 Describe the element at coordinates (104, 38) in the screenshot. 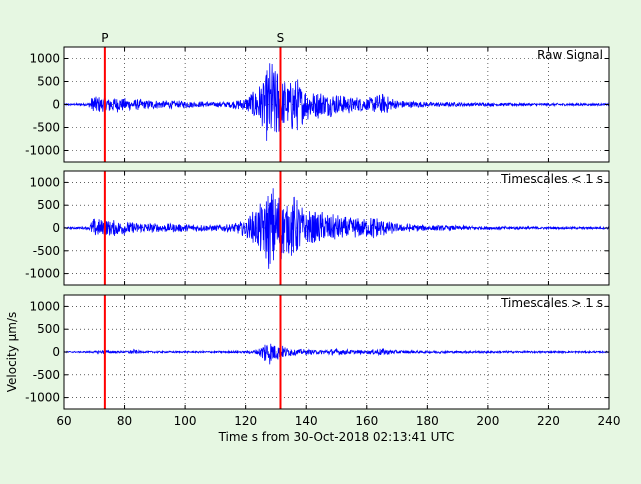

I see `phase-marker-label: P` at that location.